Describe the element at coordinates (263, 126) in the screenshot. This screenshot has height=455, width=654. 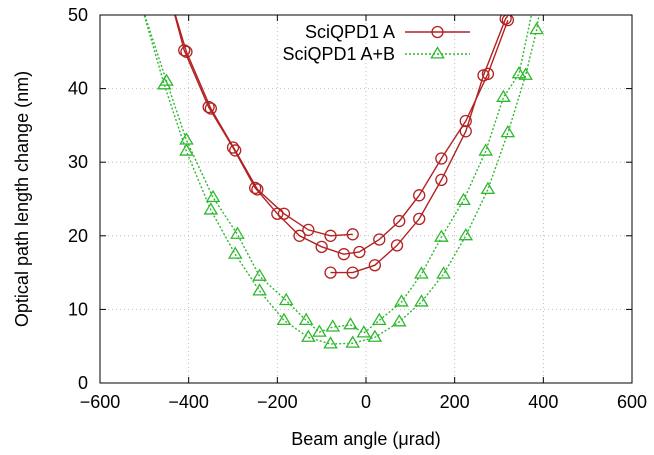
I see `series-line` at that location.